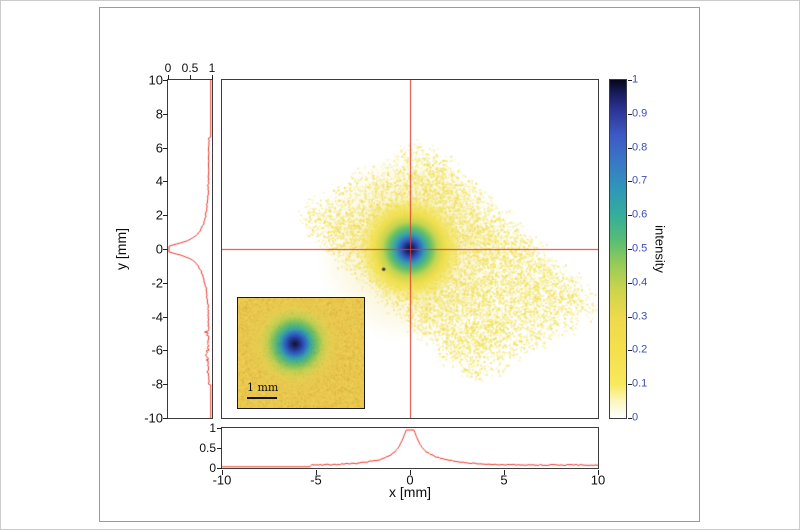 This screenshot has height=530, width=800. Describe the element at coordinates (153, 418) in the screenshot. I see `y-tick-label: -10` at that location.